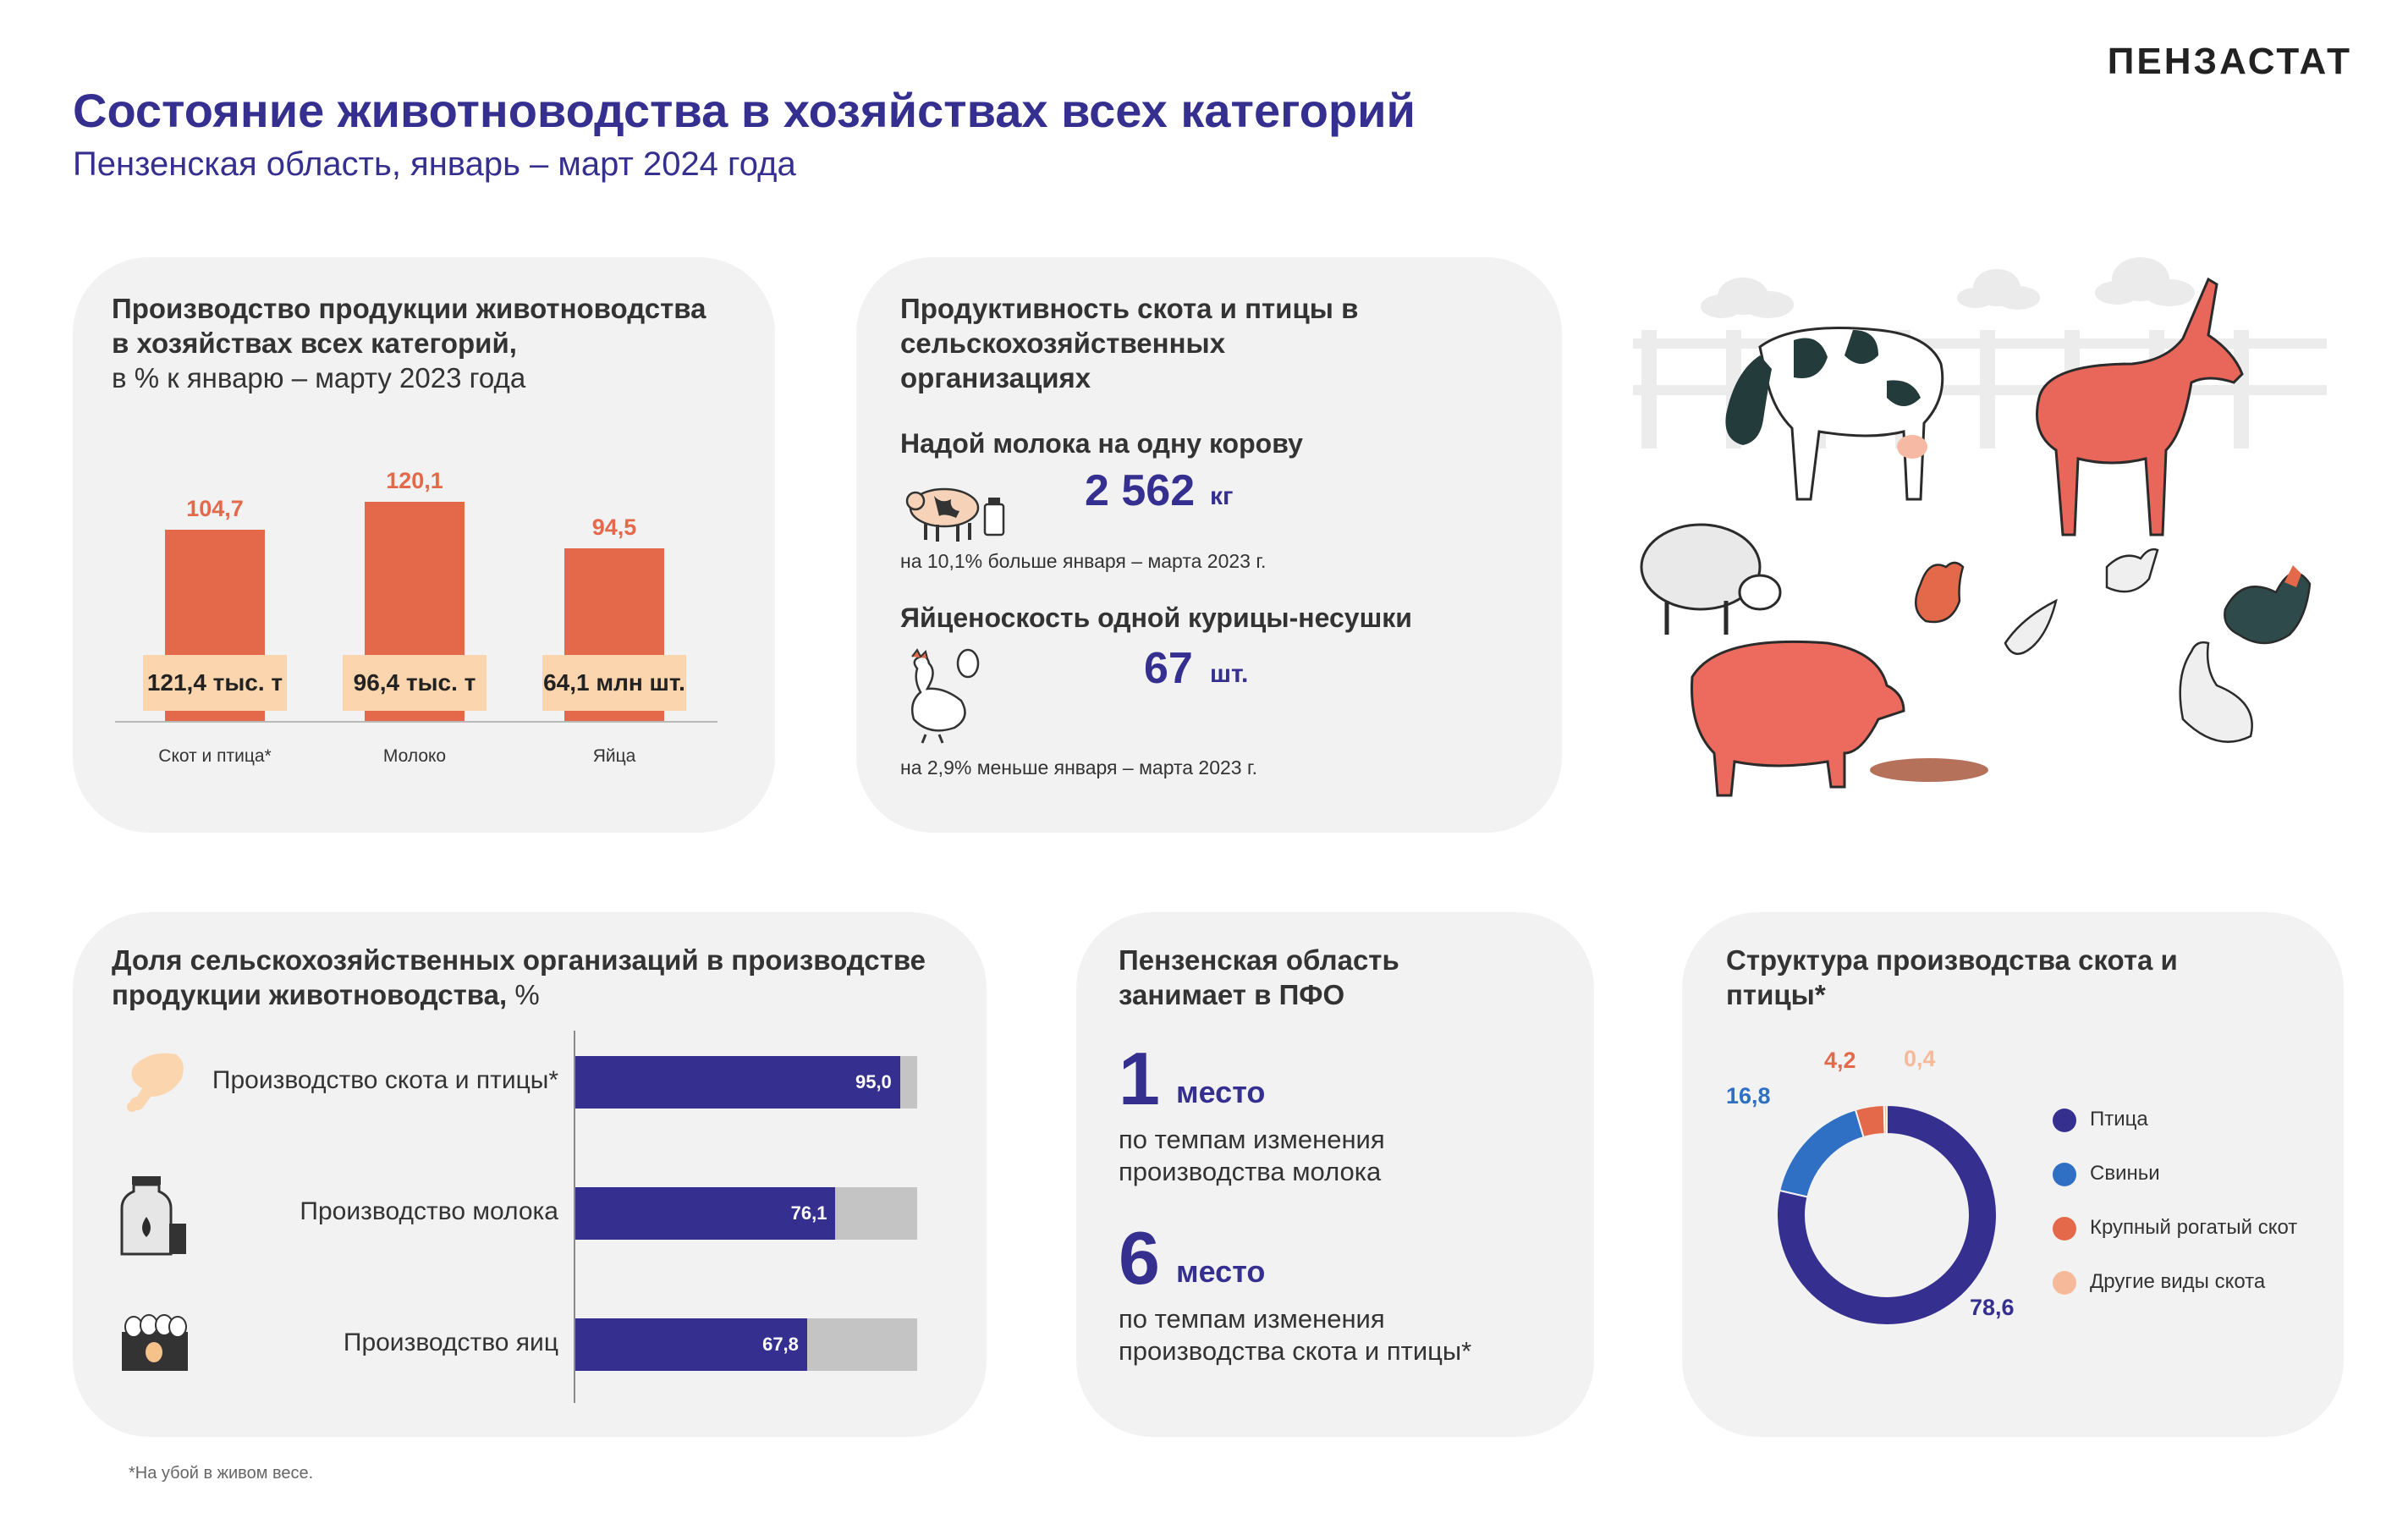 The image size is (2408, 1535). Describe the element at coordinates (574, 1217) in the screenshot. I see `share-y-axis` at that location.